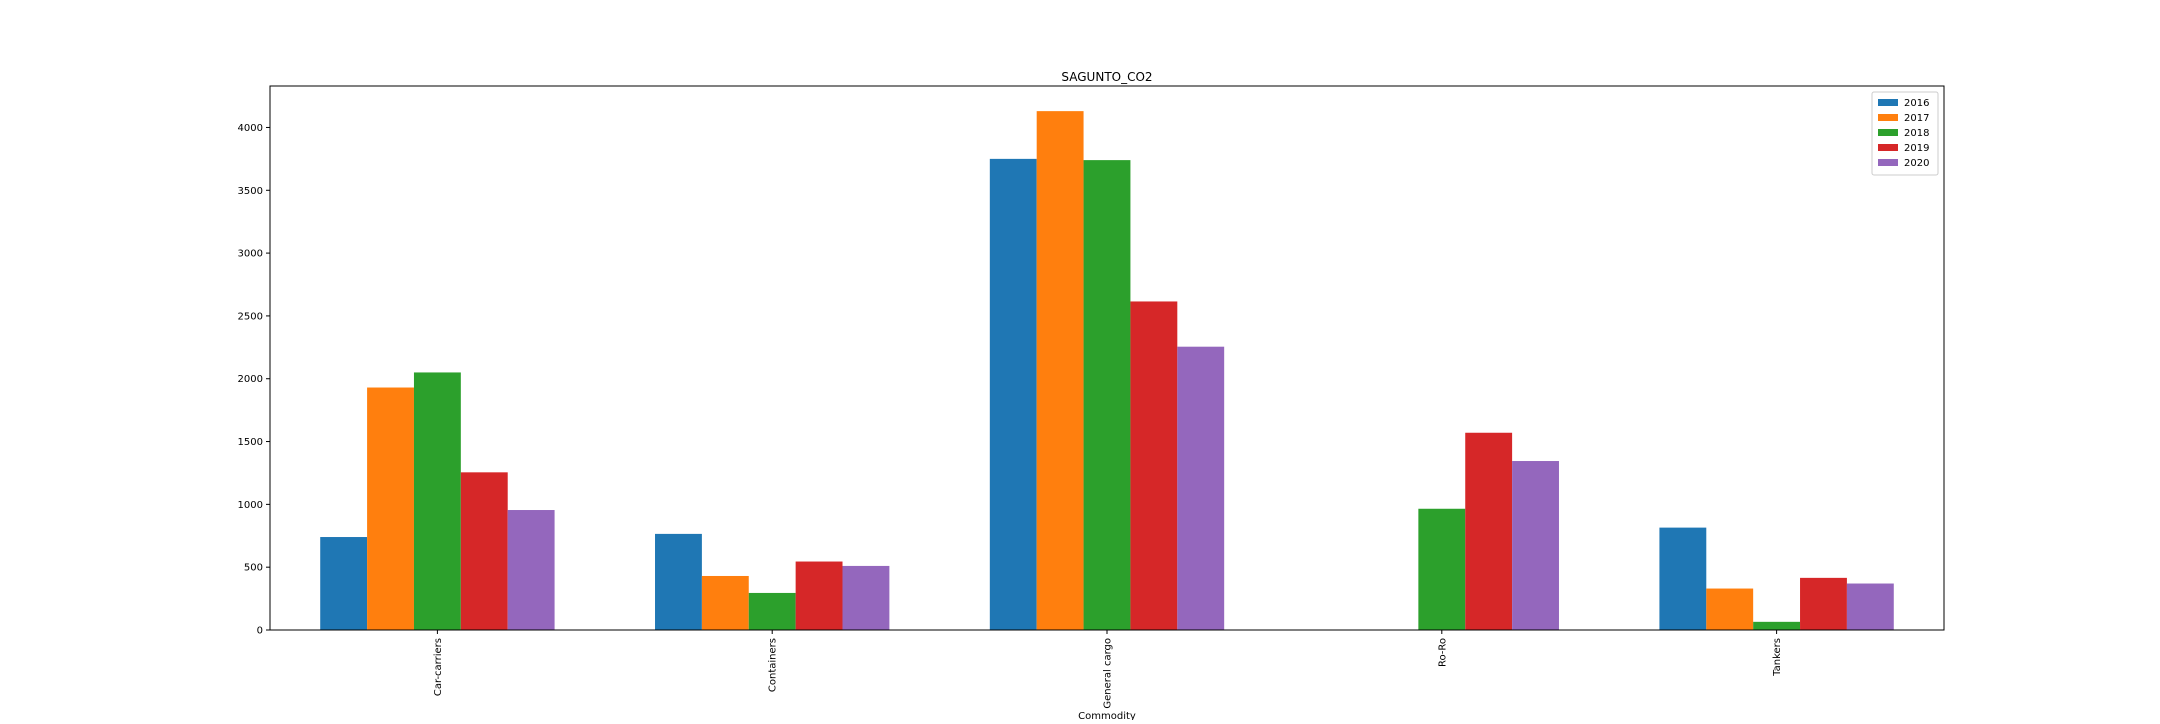  What do you see at coordinates (438, 667) in the screenshot?
I see `x-tick-label: Car-carriers` at bounding box center [438, 667].